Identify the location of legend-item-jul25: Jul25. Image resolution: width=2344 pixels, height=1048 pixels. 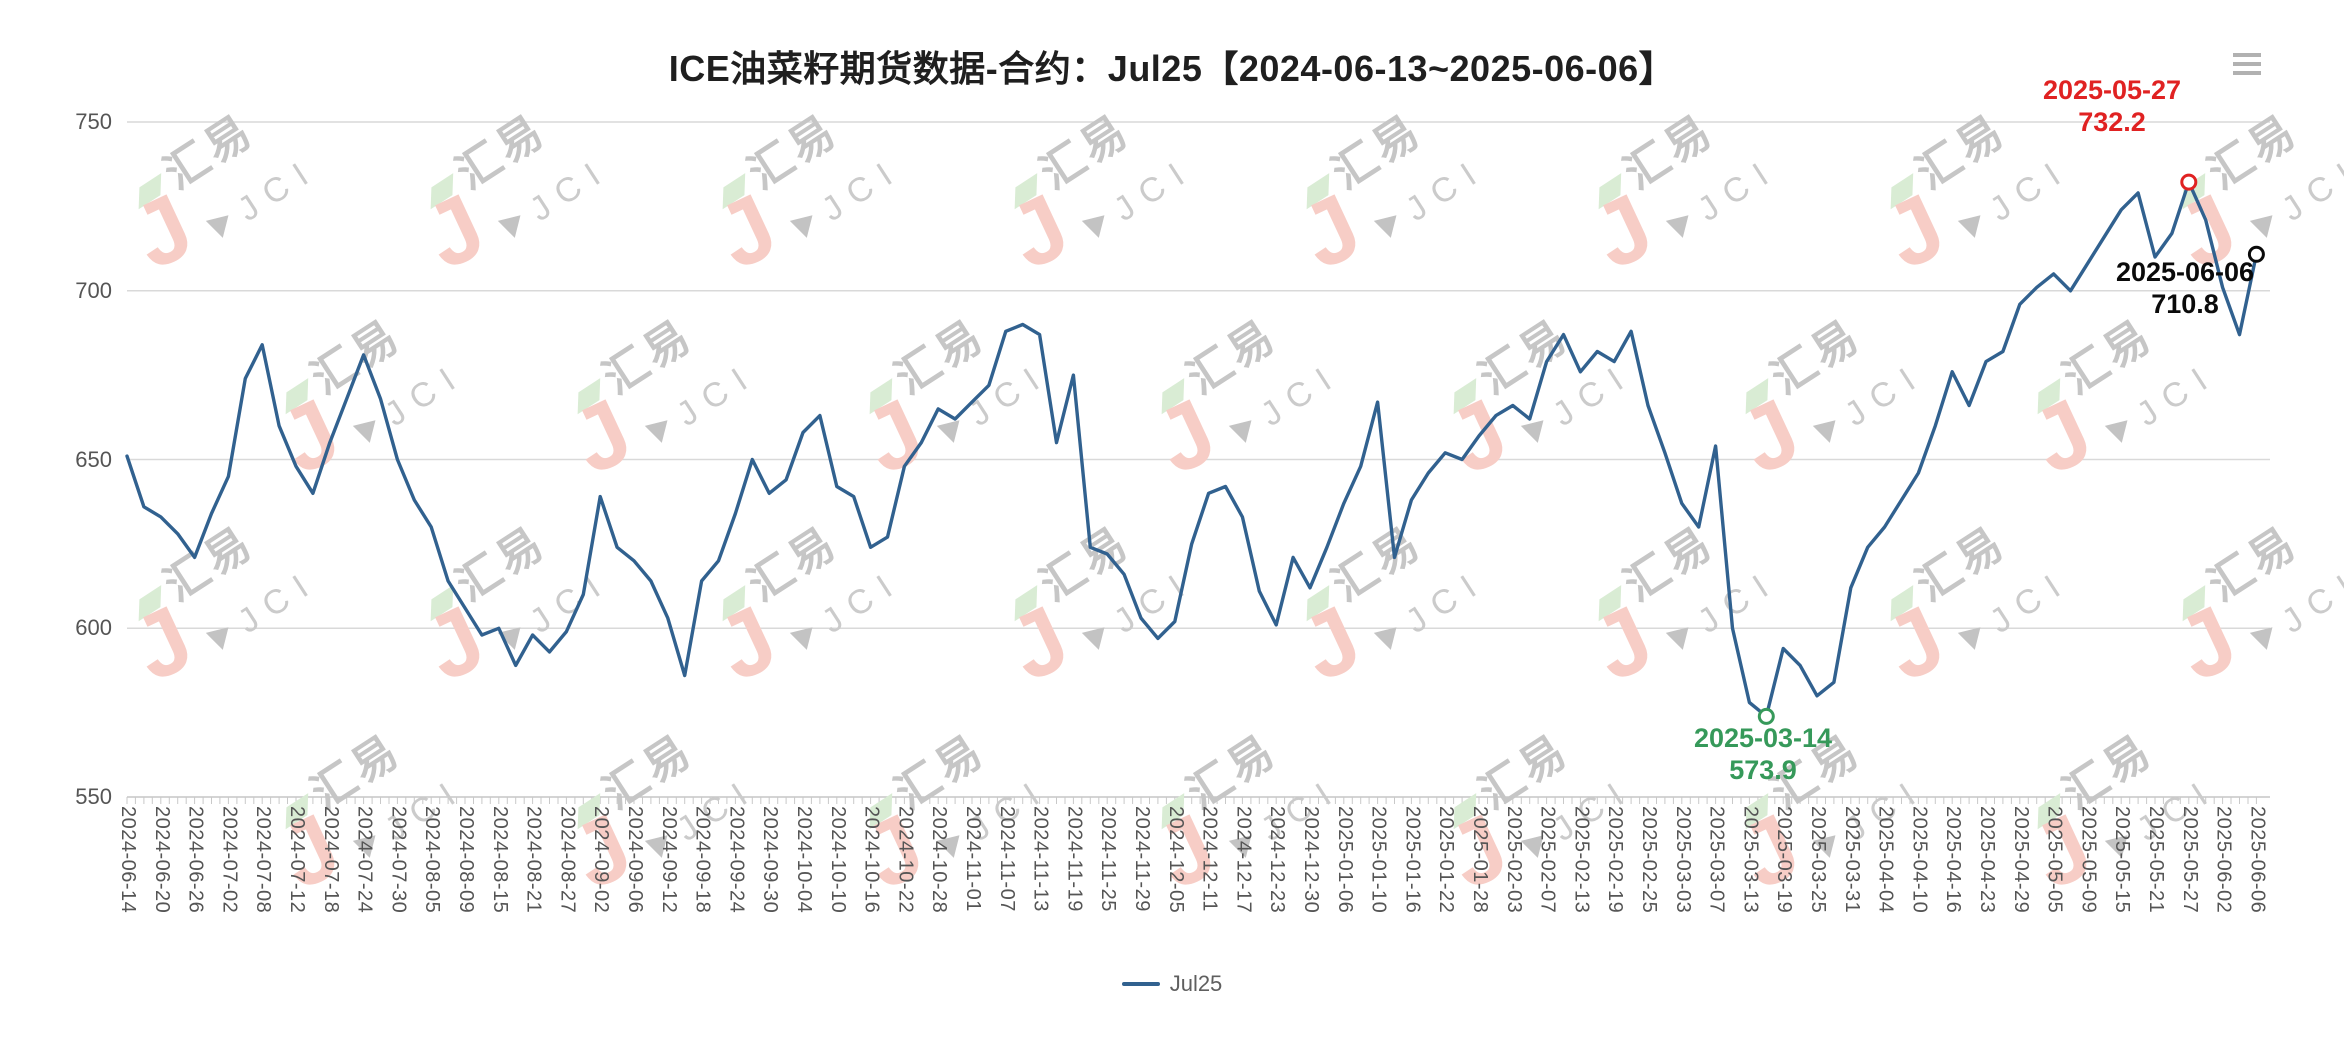
(1172, 984).